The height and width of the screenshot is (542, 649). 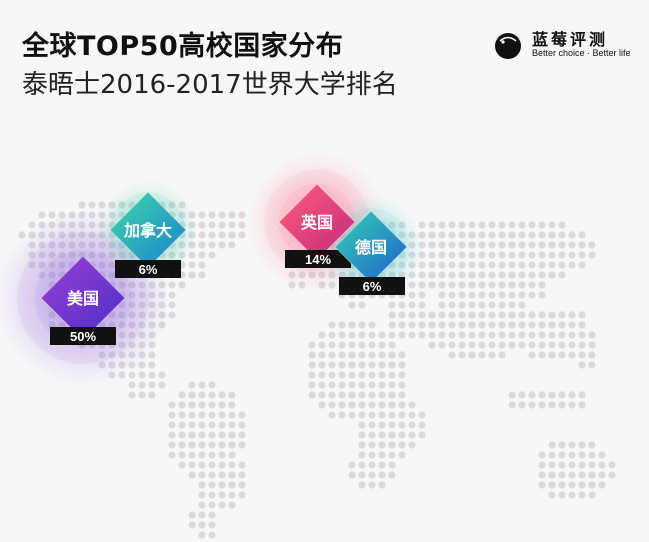 I want to click on country-marker: 美国 50%, so click(x=83, y=300).